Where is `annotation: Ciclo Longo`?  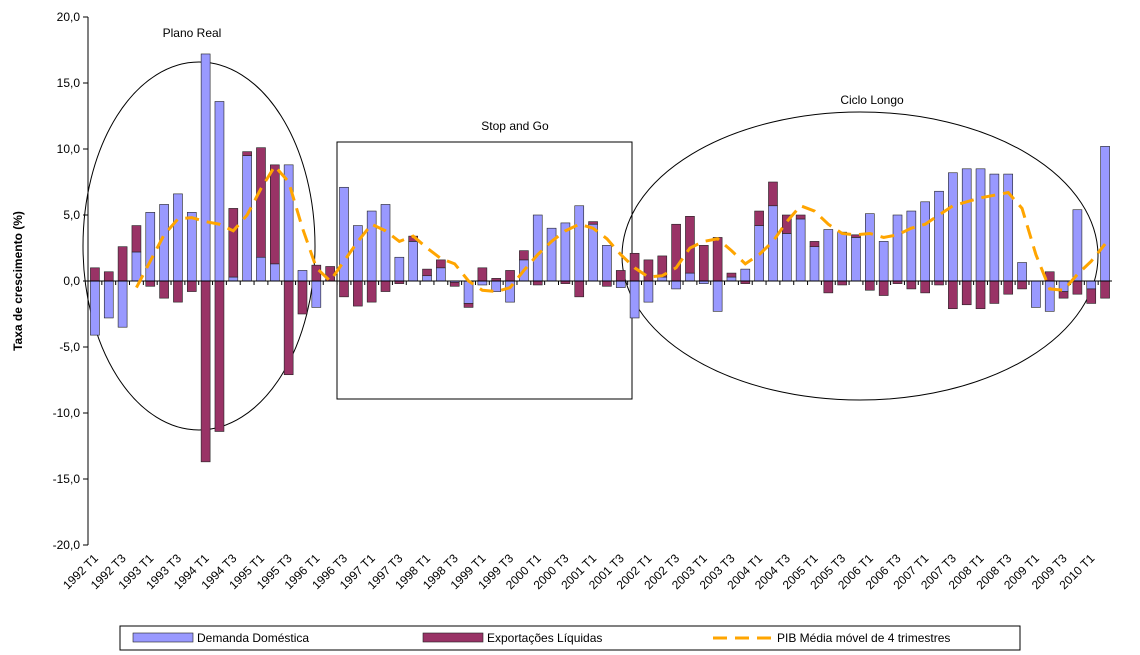
annotation: Ciclo Longo is located at coordinates (872, 100).